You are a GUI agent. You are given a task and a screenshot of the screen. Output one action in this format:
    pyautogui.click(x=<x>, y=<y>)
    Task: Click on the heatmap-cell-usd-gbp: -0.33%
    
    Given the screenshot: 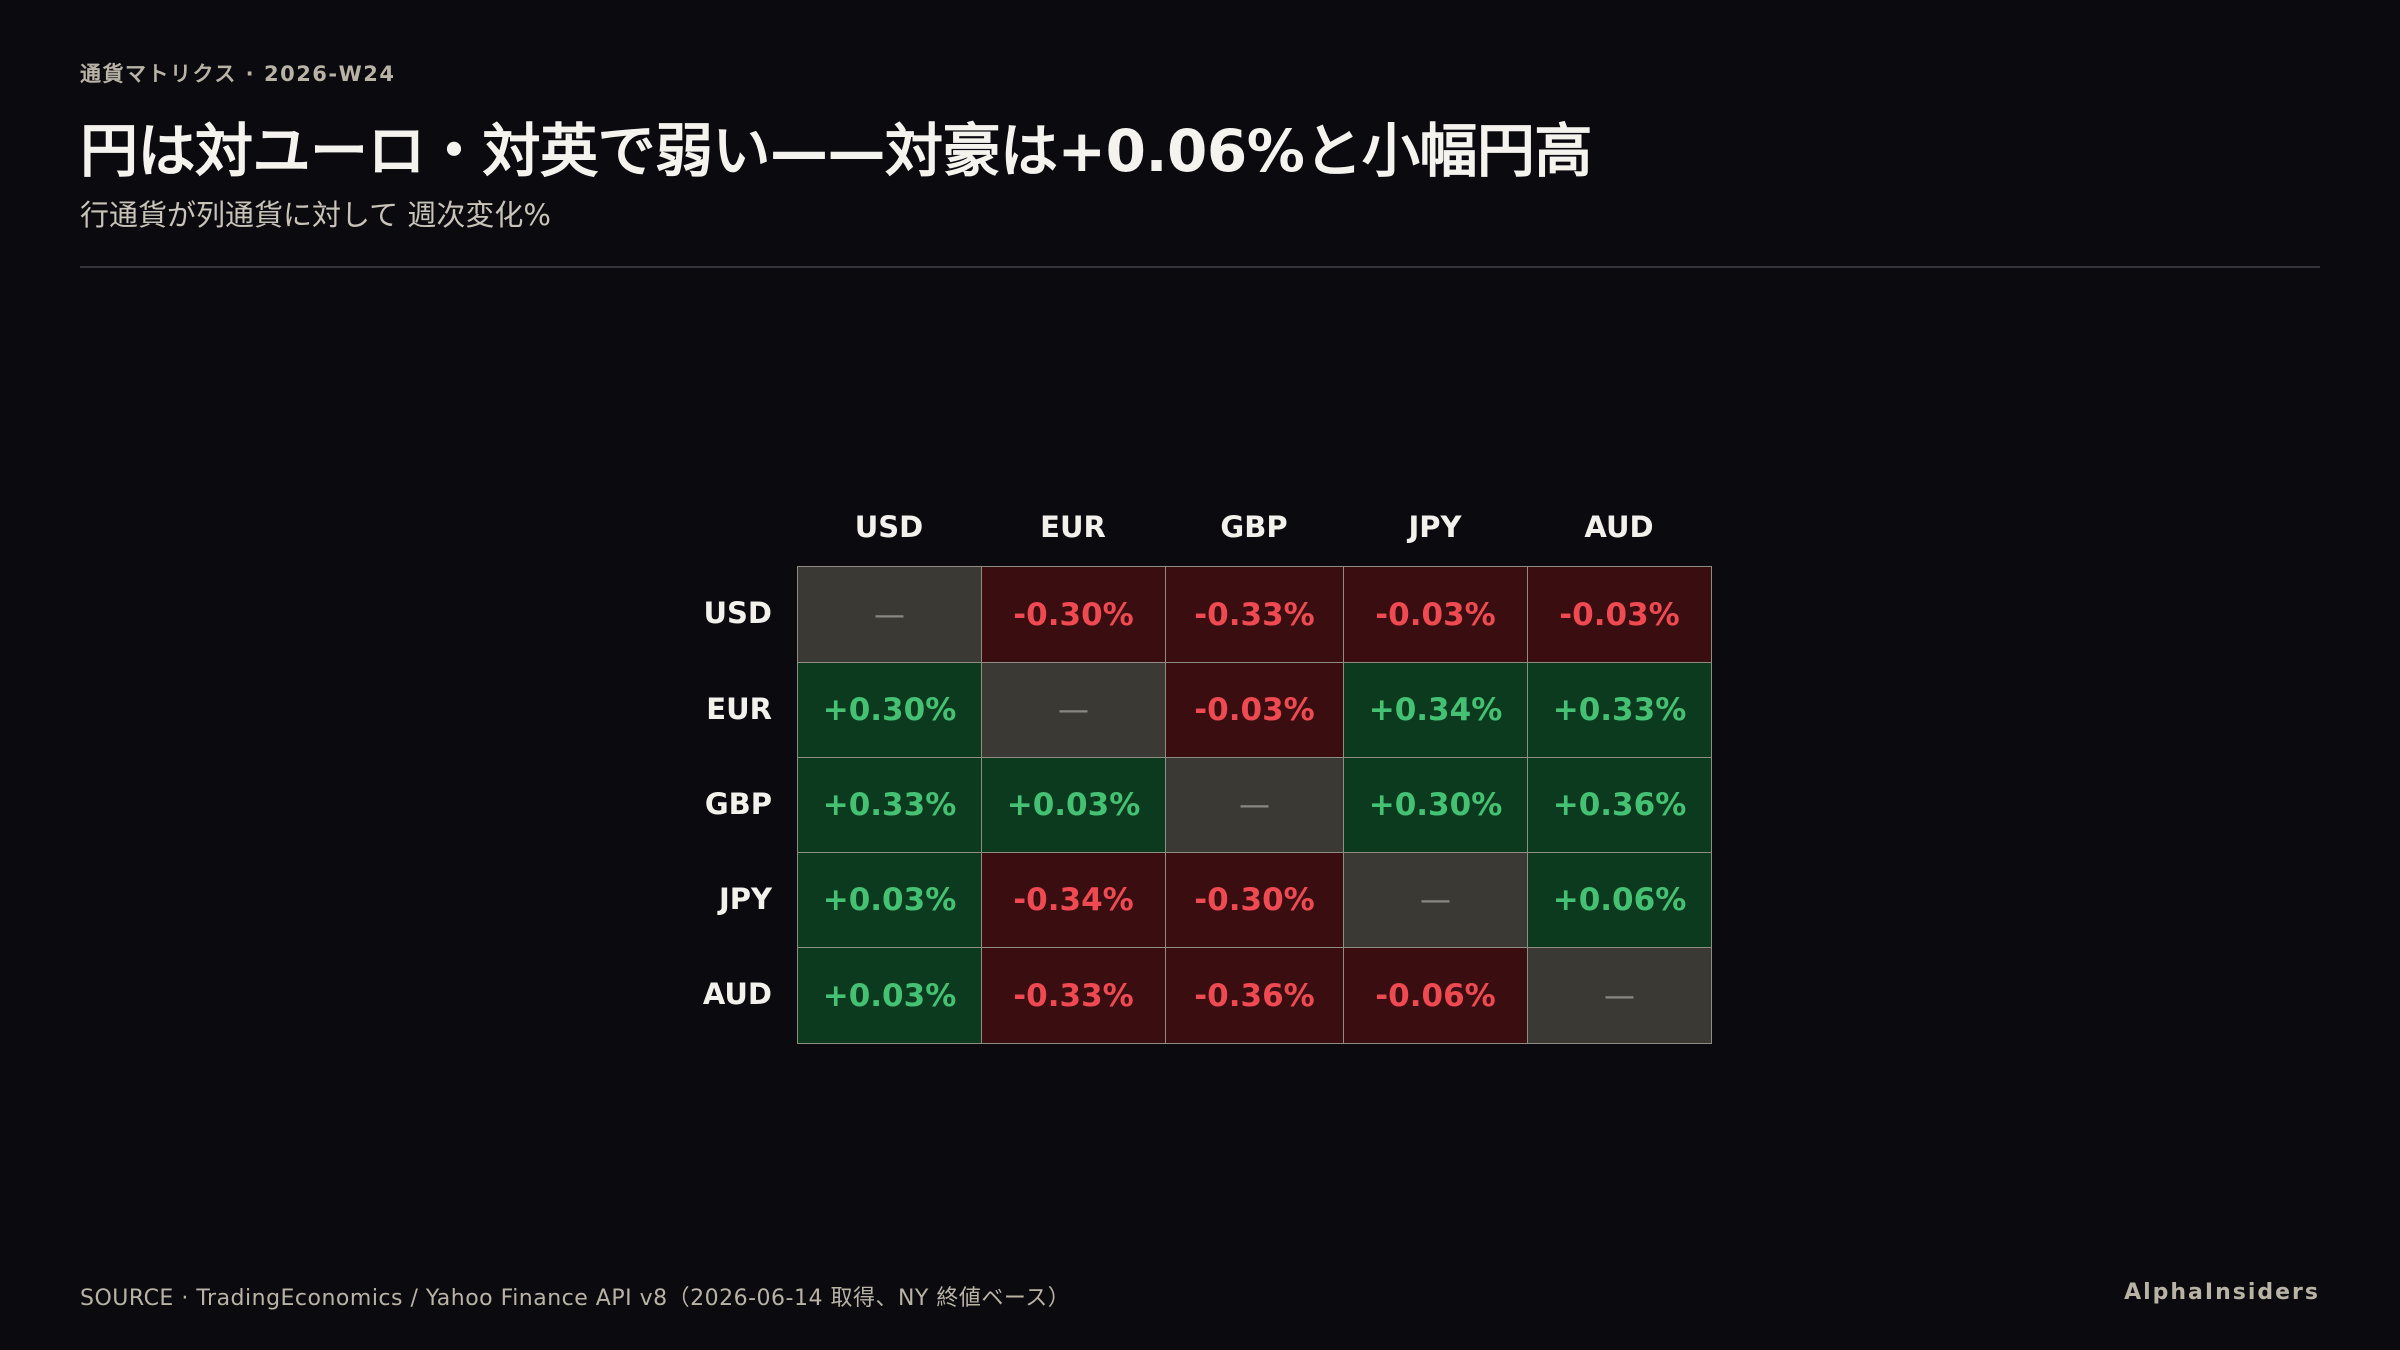 What is the action you would take?
    pyautogui.click(x=1254, y=614)
    